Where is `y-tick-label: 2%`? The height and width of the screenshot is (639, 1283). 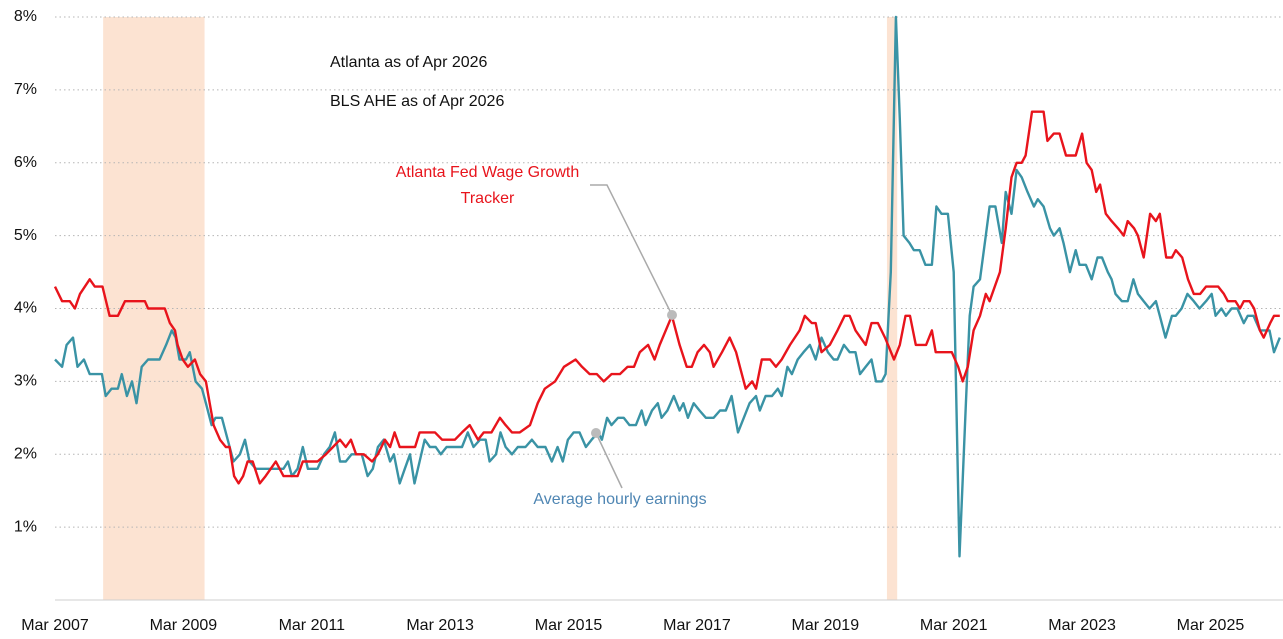
y-tick-label: 2% is located at coordinates (25, 453).